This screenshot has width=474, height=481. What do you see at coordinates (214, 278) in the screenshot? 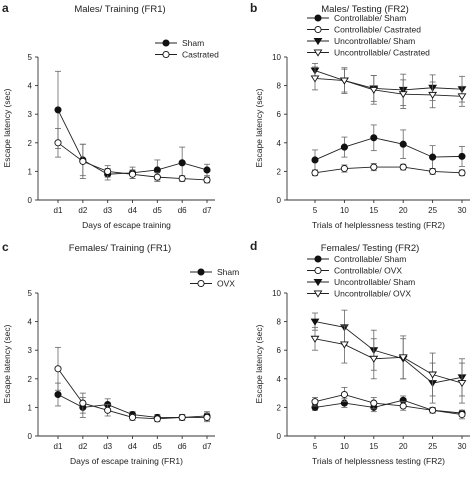
I see `legend: Sham OVX` at bounding box center [214, 278].